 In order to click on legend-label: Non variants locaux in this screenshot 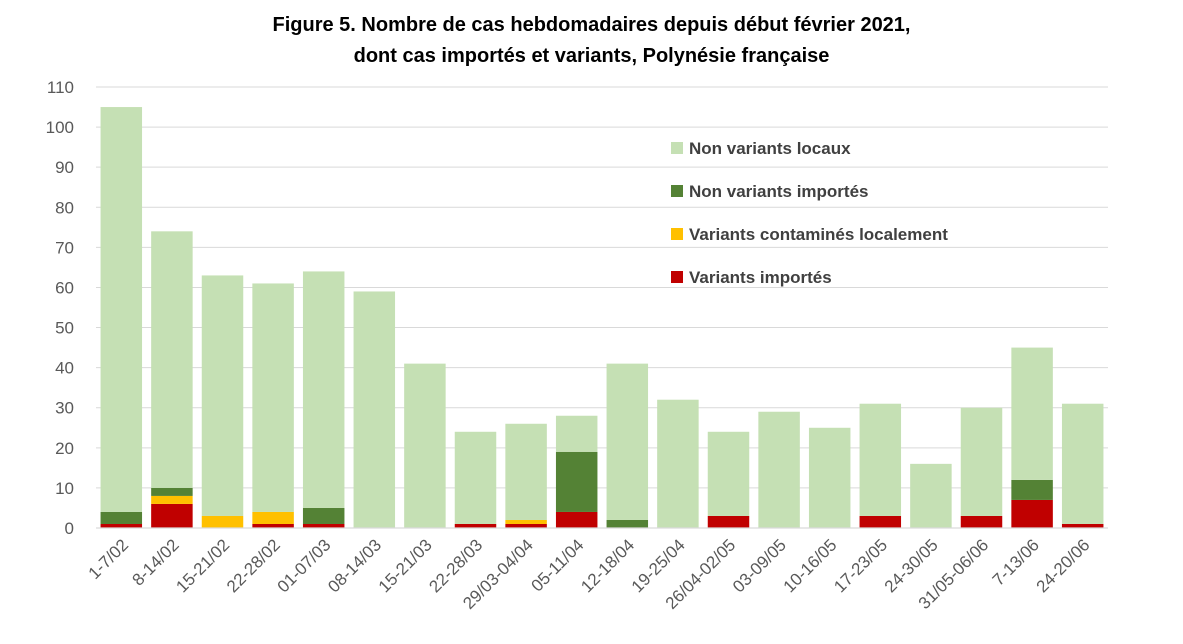, I will do `click(770, 148)`.